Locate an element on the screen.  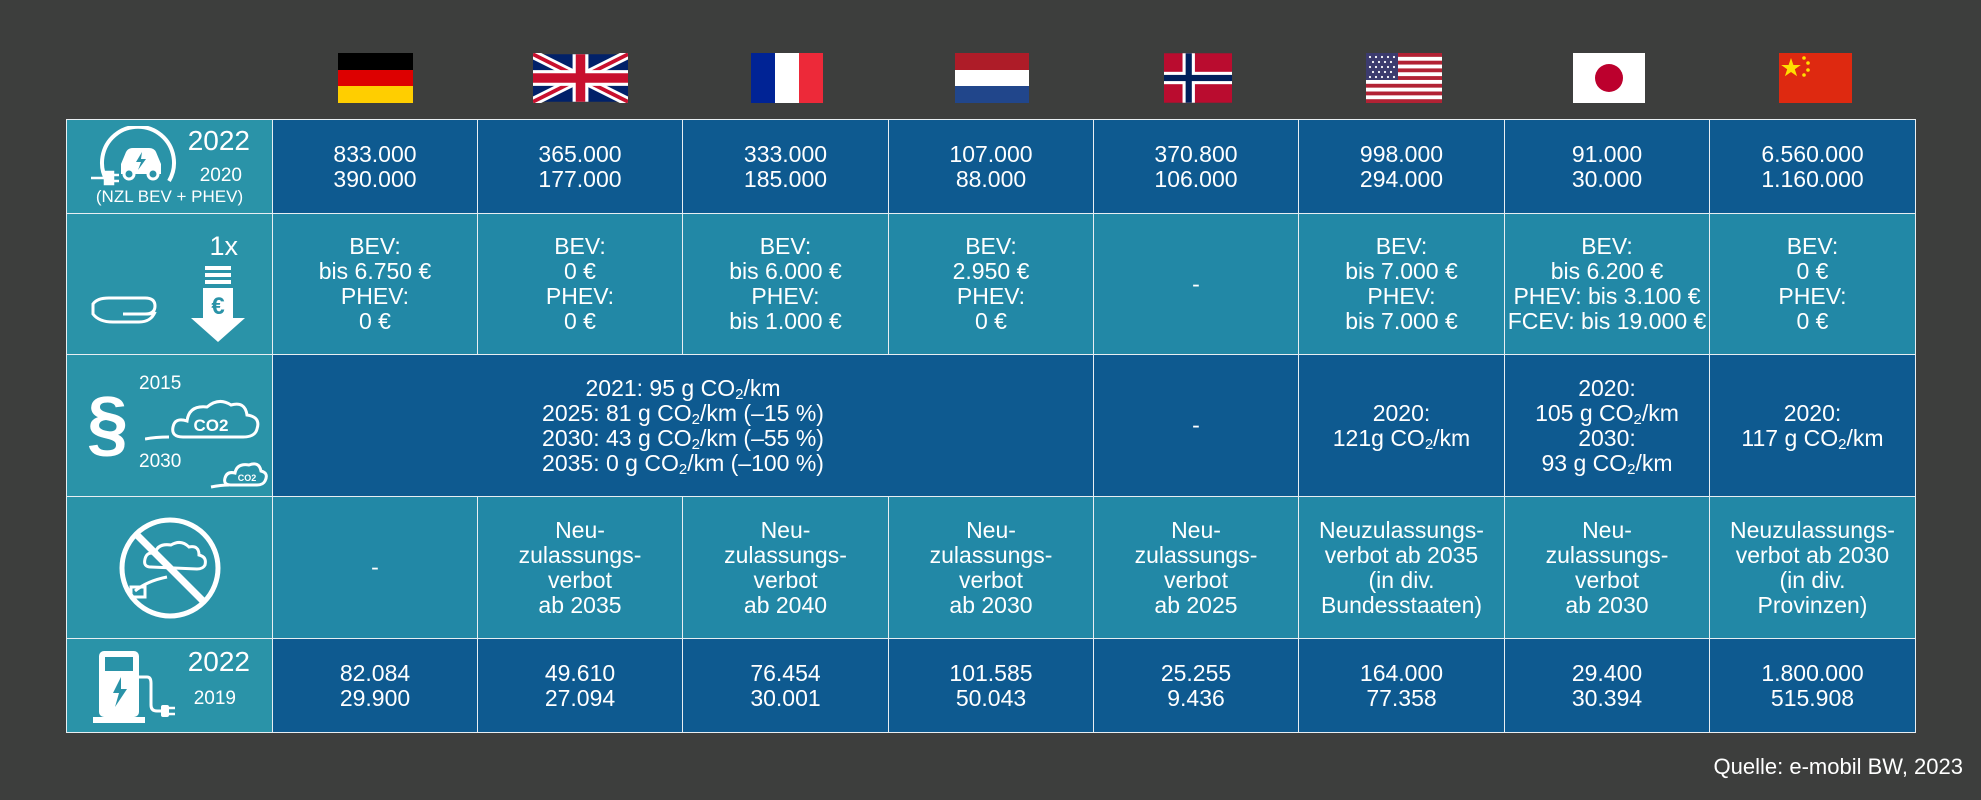
uk-flag is located at coordinates (580, 78).